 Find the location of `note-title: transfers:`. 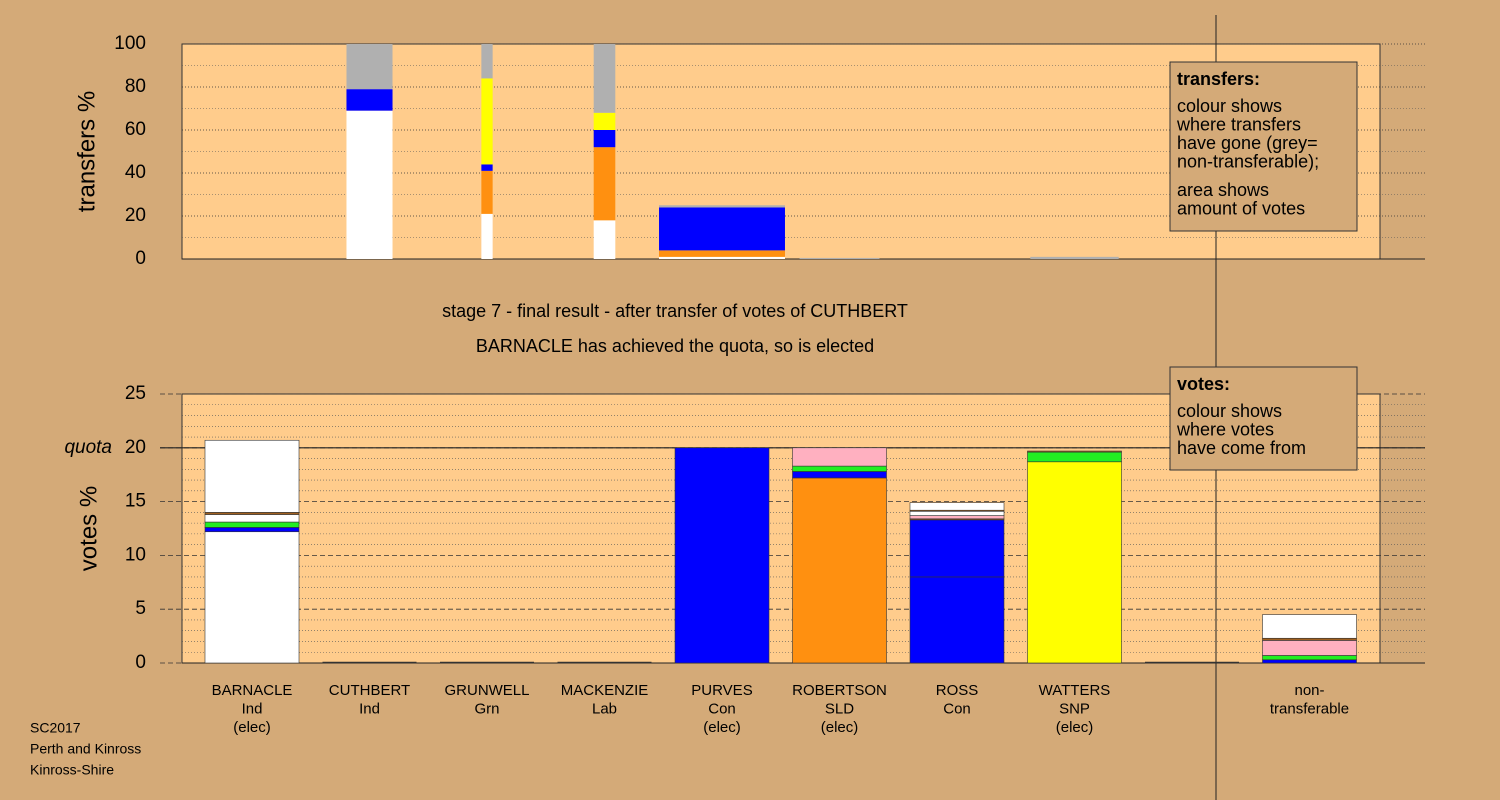

note-title: transfers: is located at coordinates (1218, 79).